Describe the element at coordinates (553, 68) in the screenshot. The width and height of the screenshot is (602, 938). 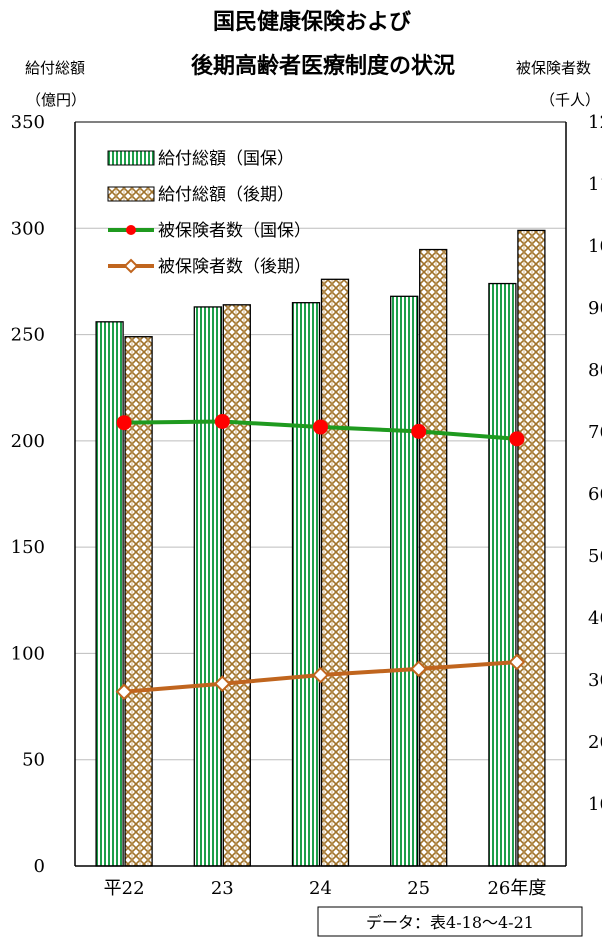
I see `right-axis-label: 被保険者数` at that location.